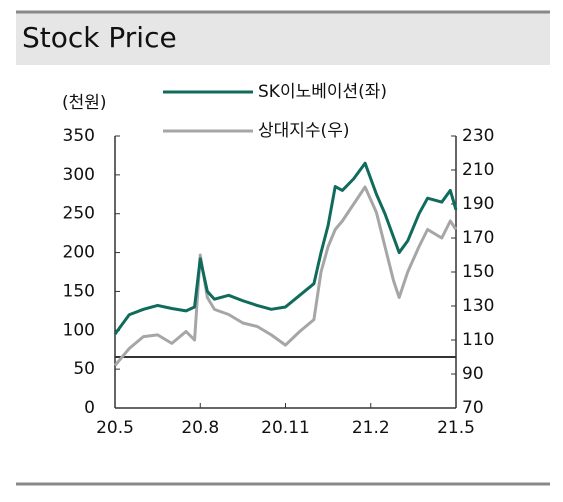 This screenshot has height=502, width=563. Describe the element at coordinates (99, 37) in the screenshot. I see `chart-title: Stock Price` at that location.